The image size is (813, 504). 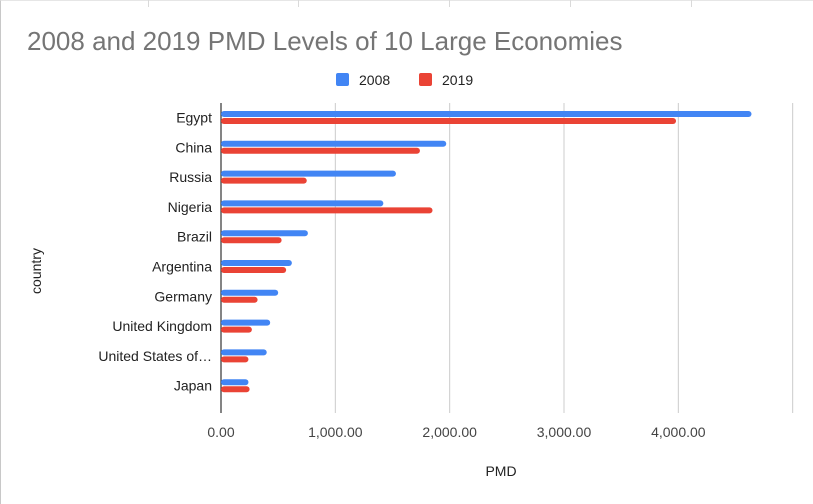 I want to click on category-label: Germany, so click(x=183, y=296).